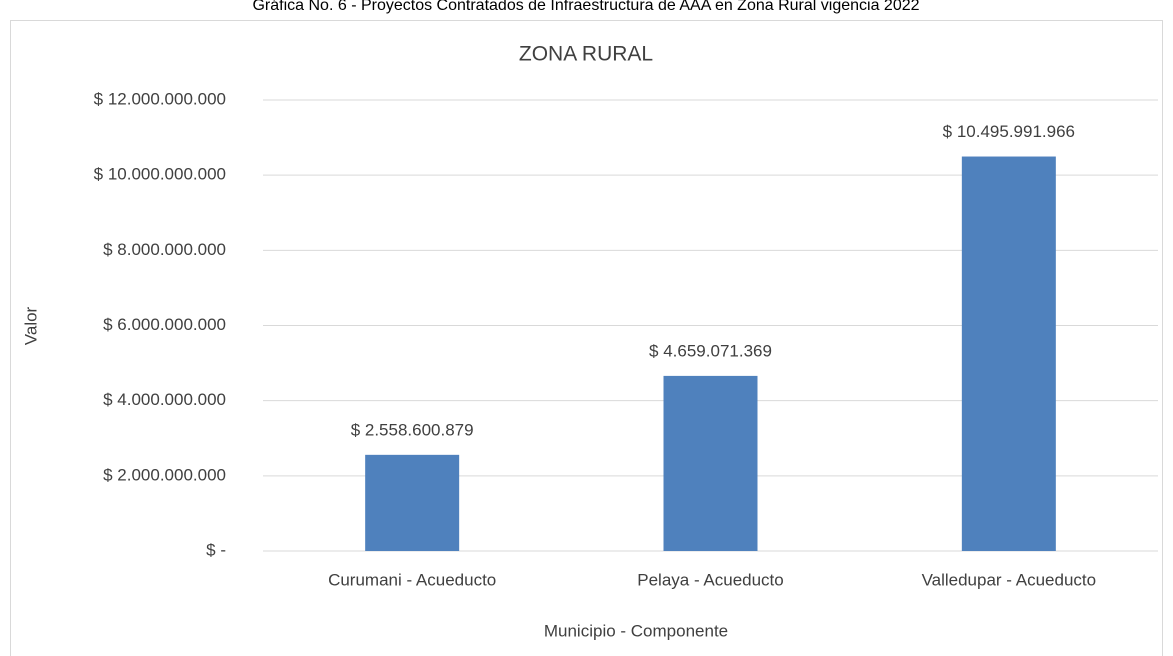  What do you see at coordinates (160, 174) in the screenshot?
I see `y-tick-label: $ 10.000.000.000` at bounding box center [160, 174].